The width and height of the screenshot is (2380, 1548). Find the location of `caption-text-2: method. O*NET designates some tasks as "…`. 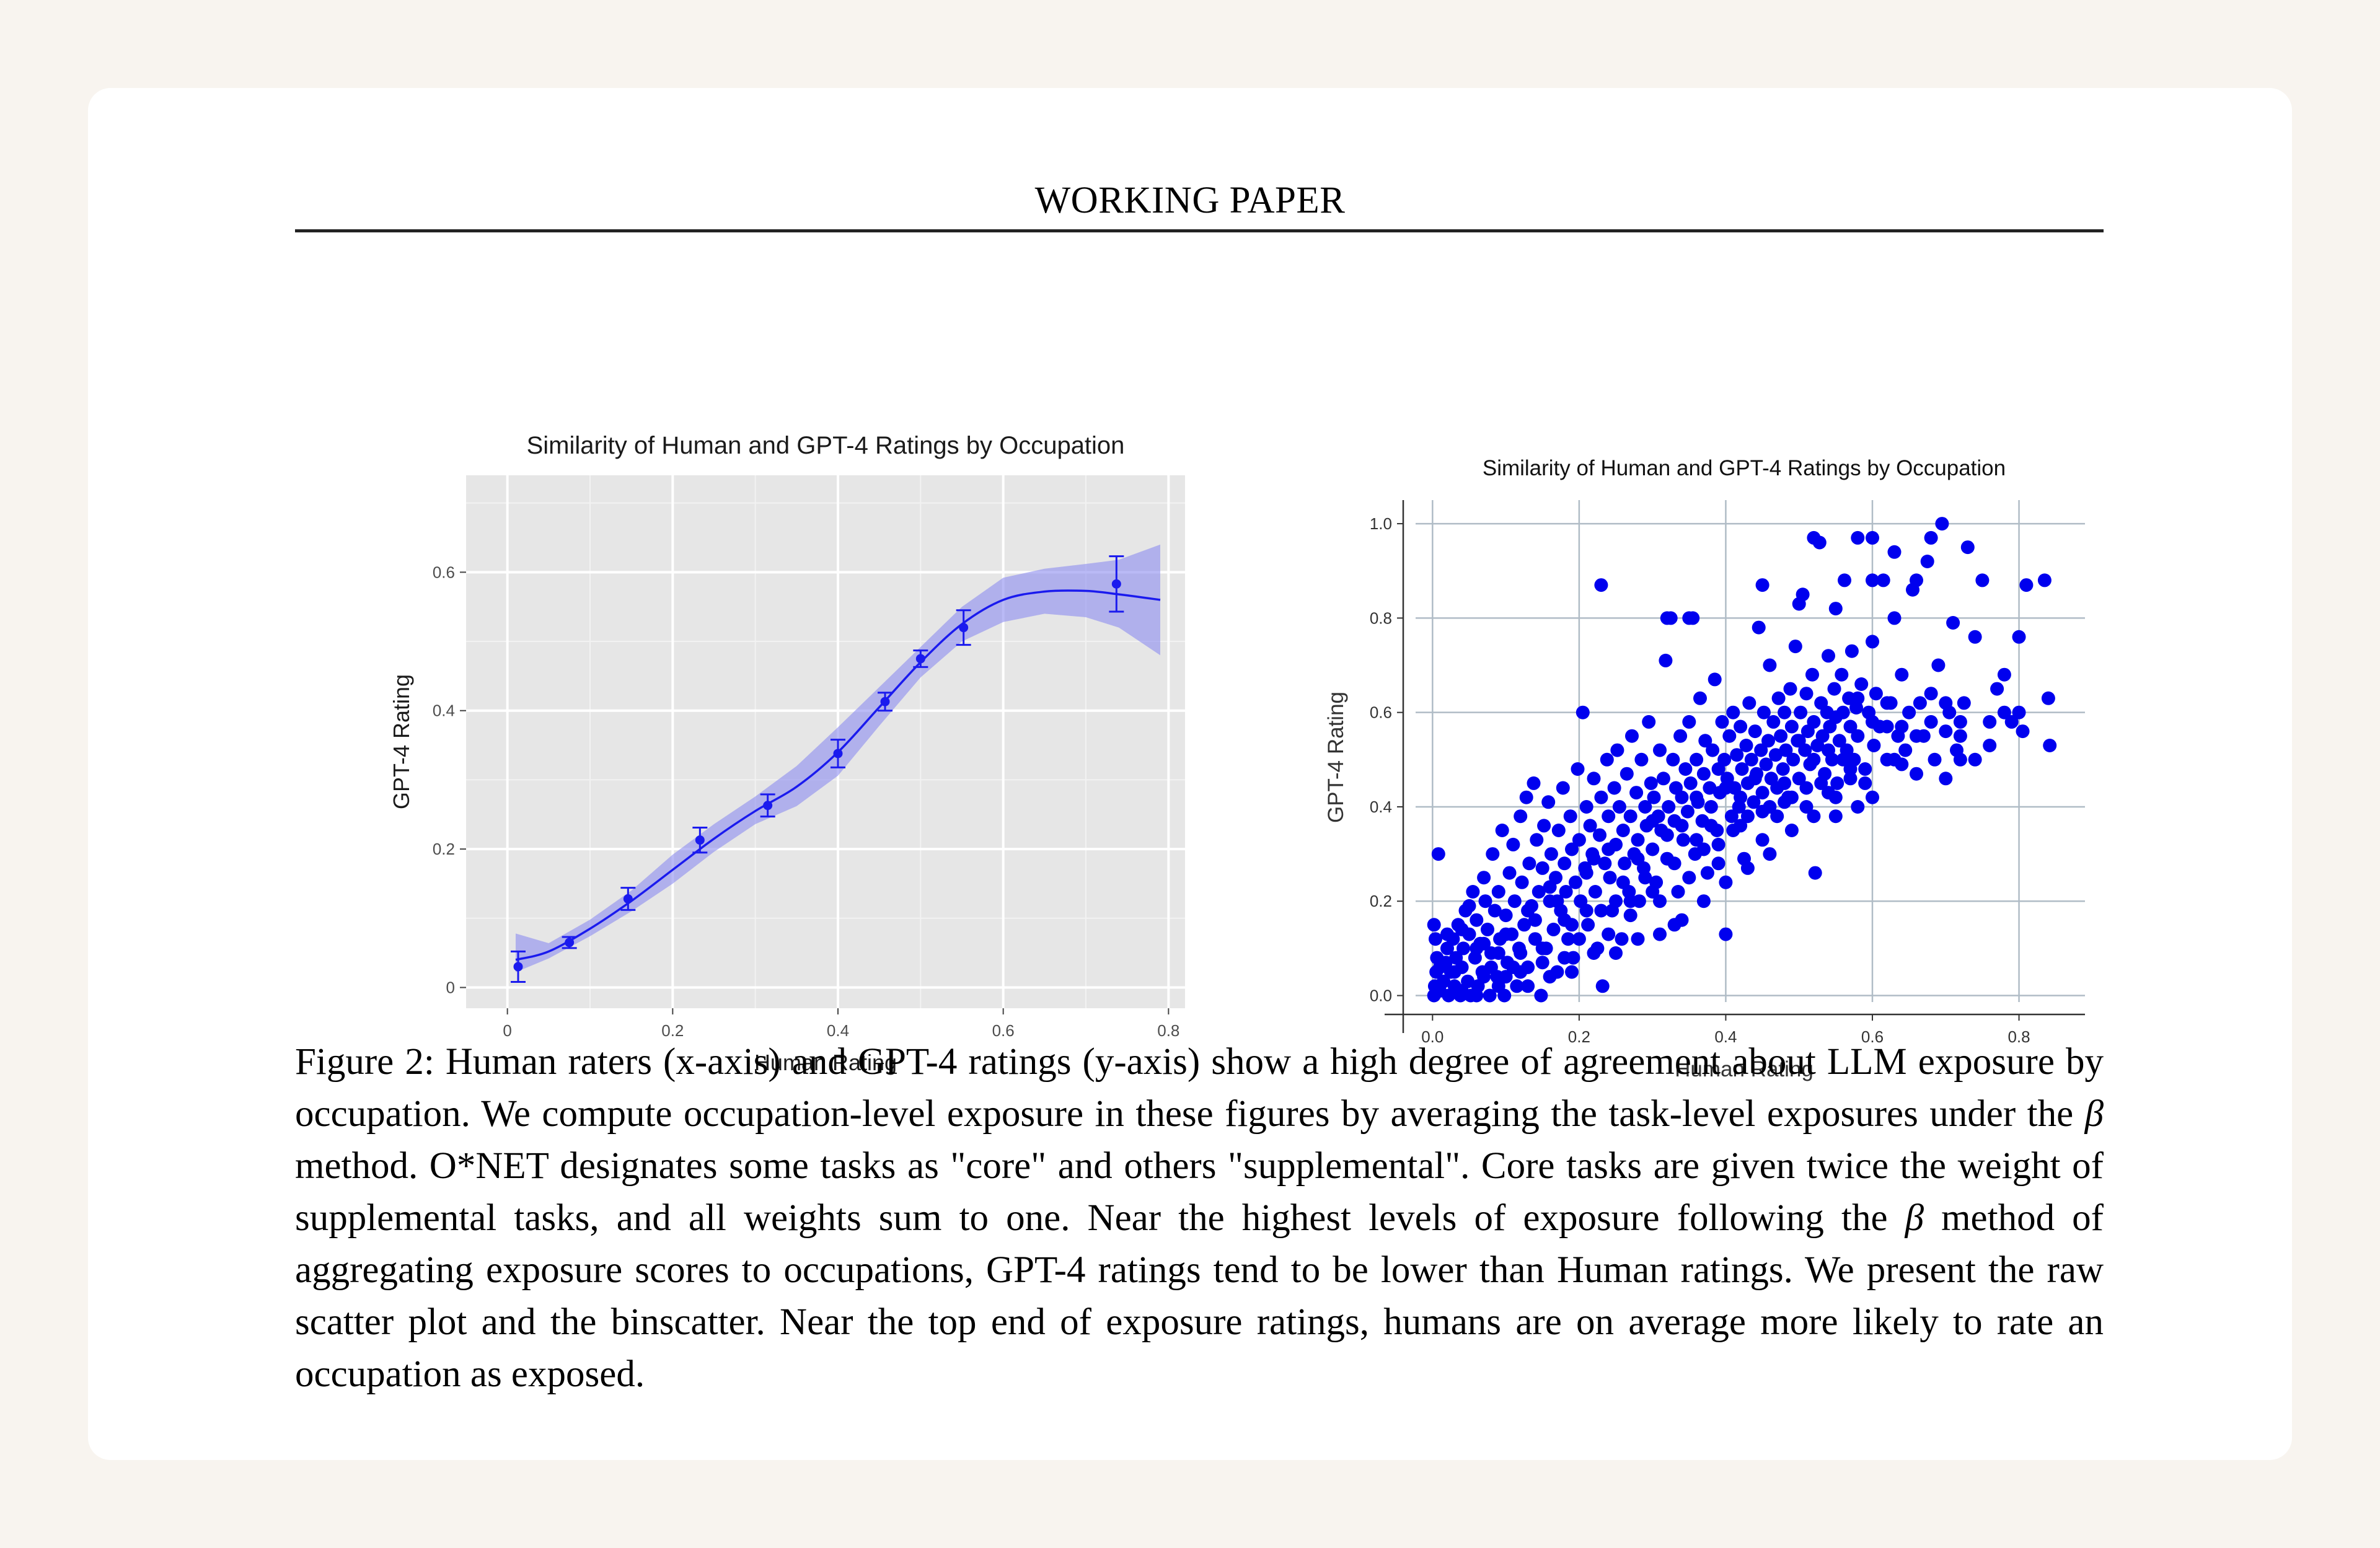

caption-text-2: method. O*NET designates some tasks as "… is located at coordinates (1199, 1192).